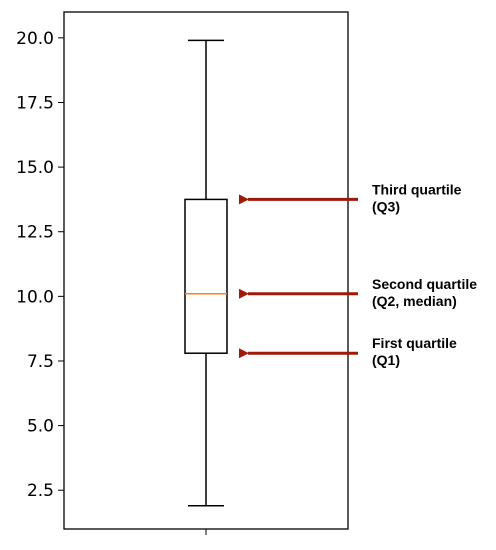 This screenshot has width=496, height=550. What do you see at coordinates (414, 343) in the screenshot?
I see `annotation-label: First quartile` at bounding box center [414, 343].